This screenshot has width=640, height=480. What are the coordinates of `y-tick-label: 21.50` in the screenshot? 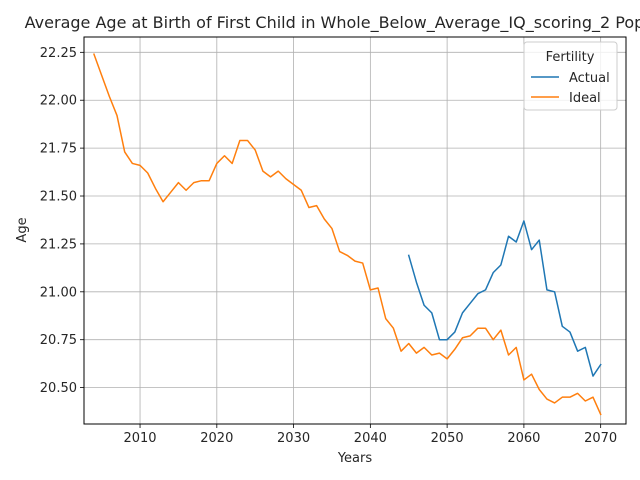 It's located at (58, 197).